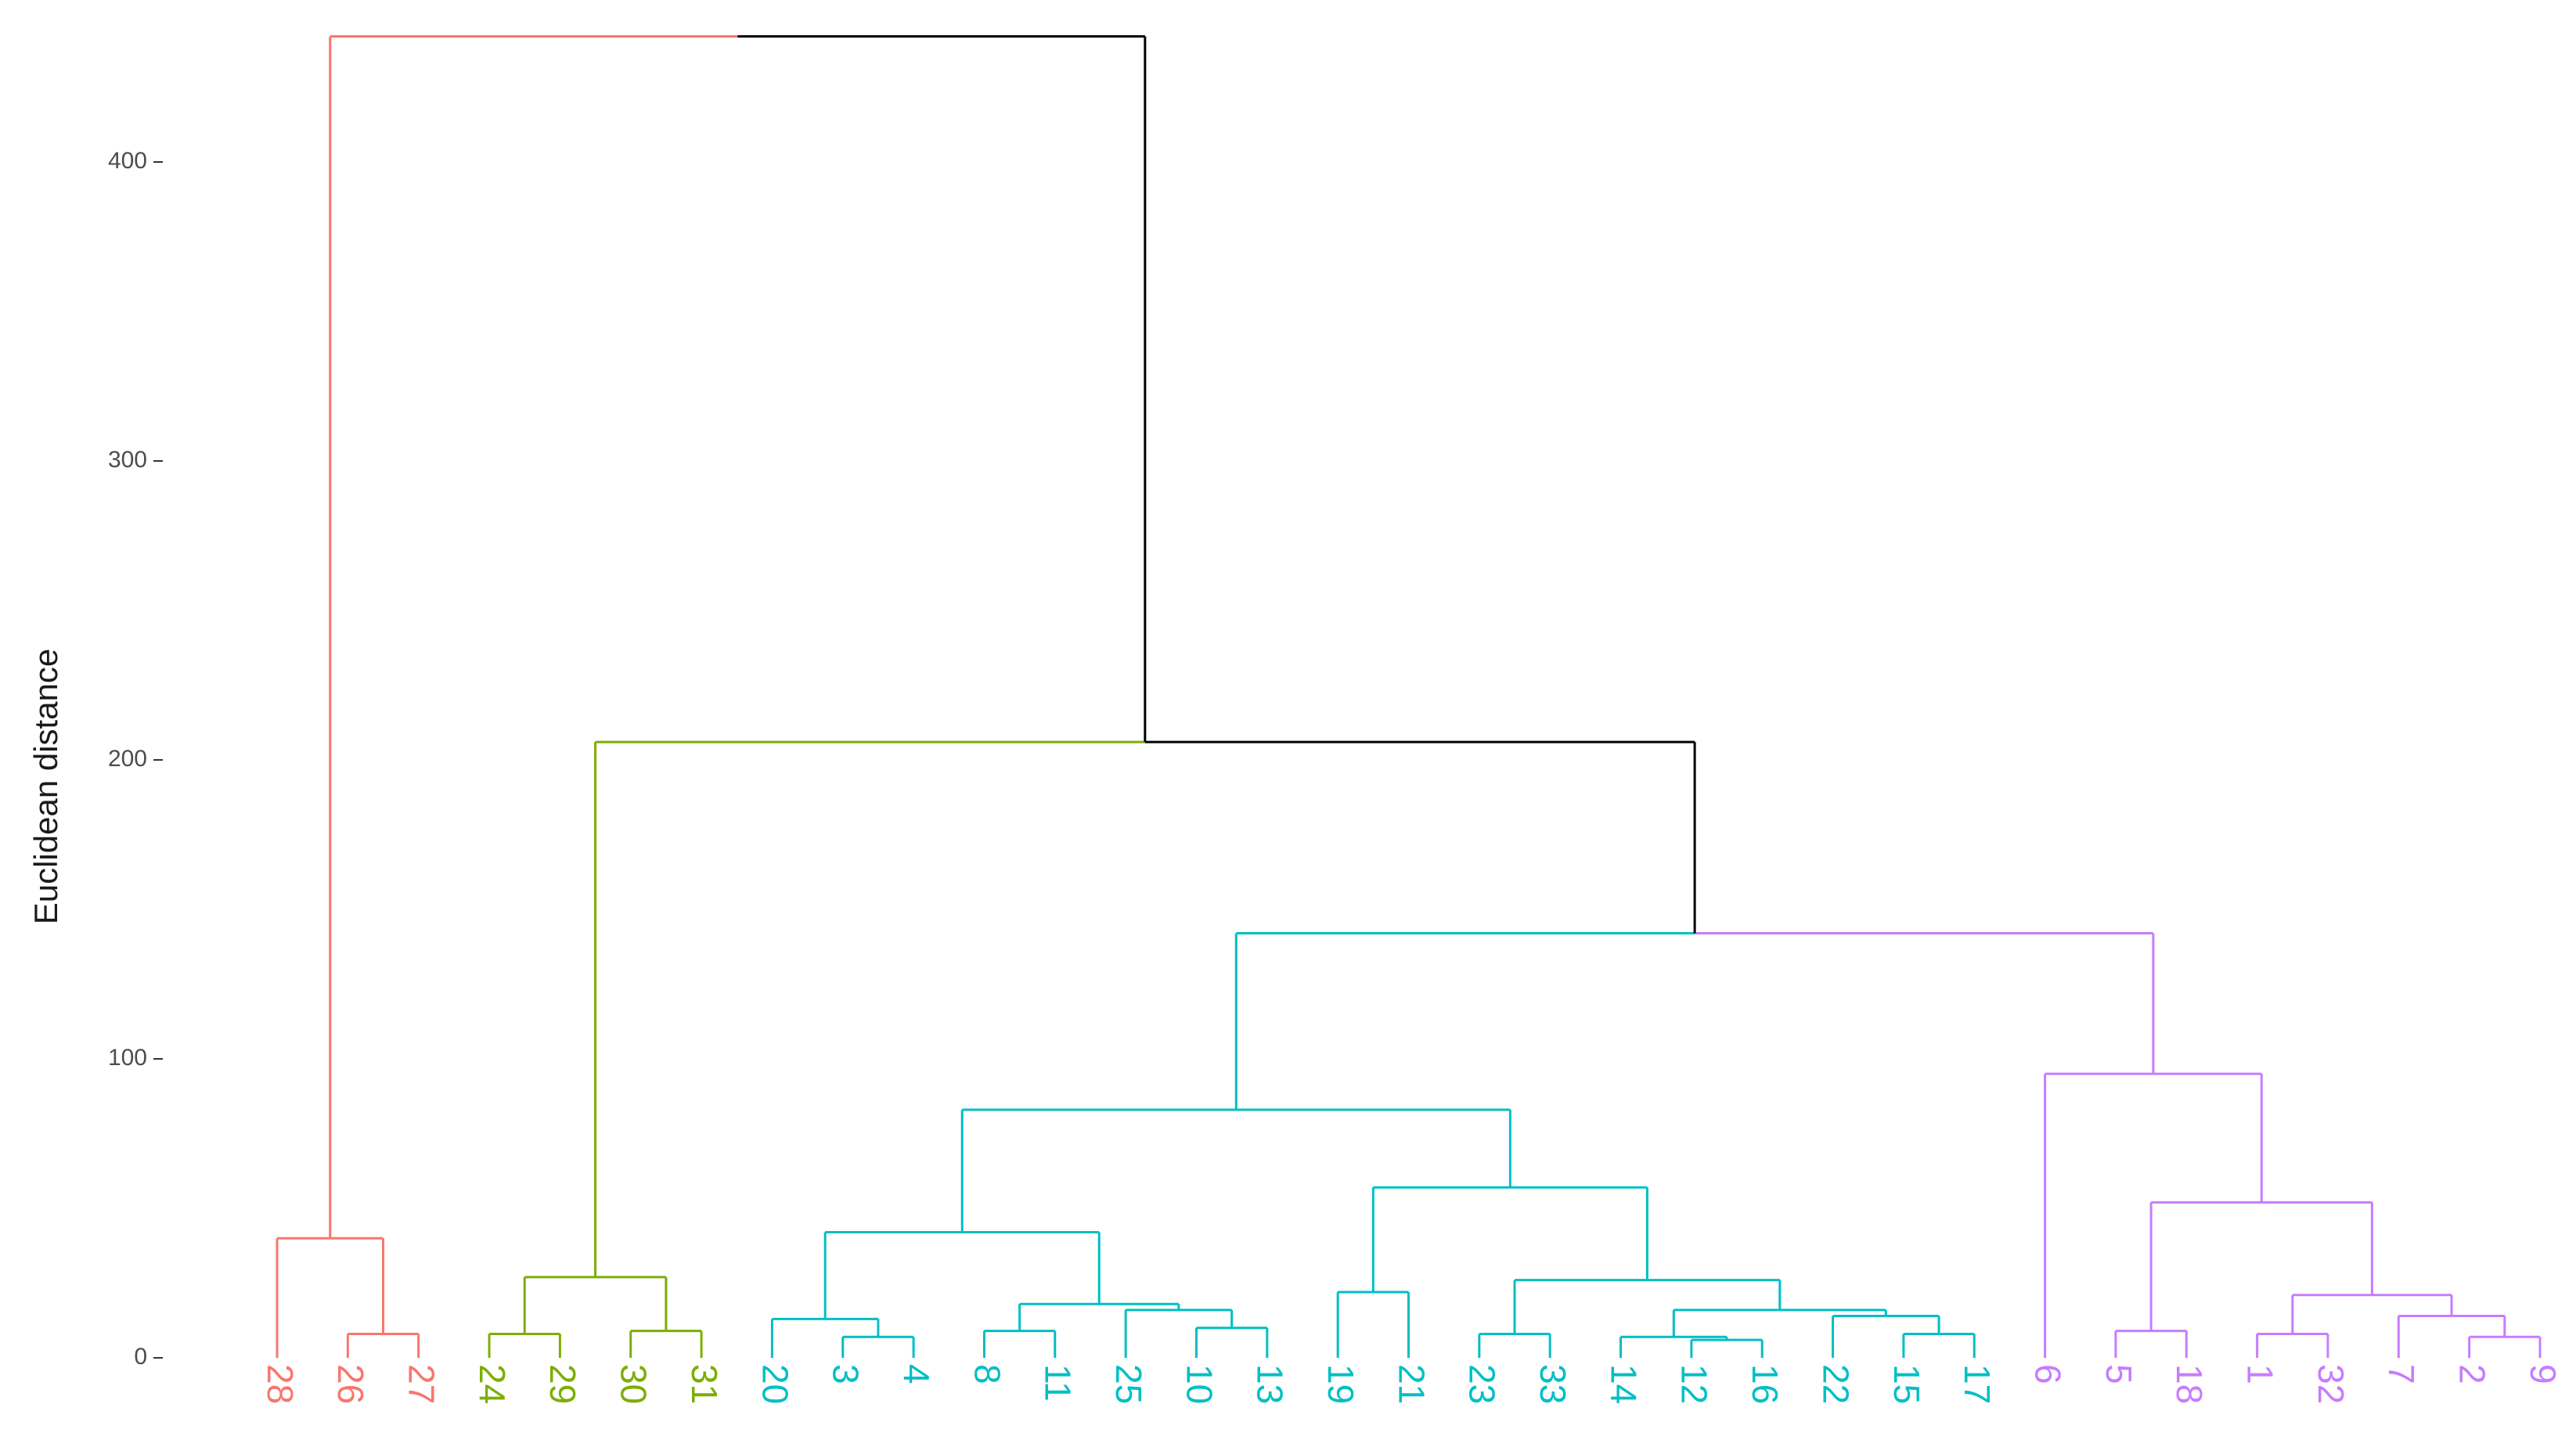 The height and width of the screenshot is (1440, 2576). What do you see at coordinates (2259, 1374) in the screenshot?
I see `leaf-label: 1` at bounding box center [2259, 1374].